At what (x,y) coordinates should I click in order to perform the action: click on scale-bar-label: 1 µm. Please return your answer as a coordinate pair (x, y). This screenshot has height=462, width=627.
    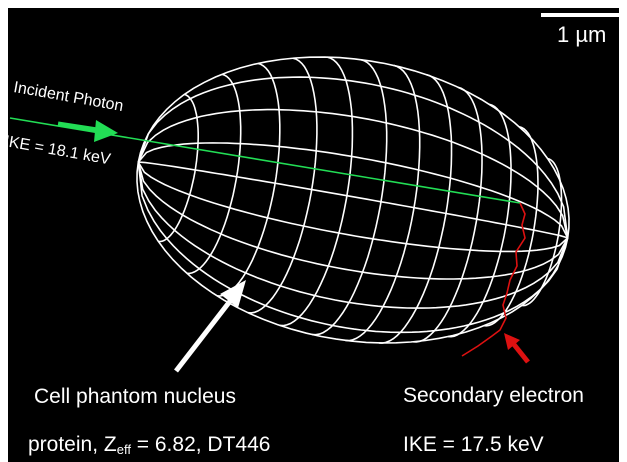
    Looking at the image, I should click on (582, 34).